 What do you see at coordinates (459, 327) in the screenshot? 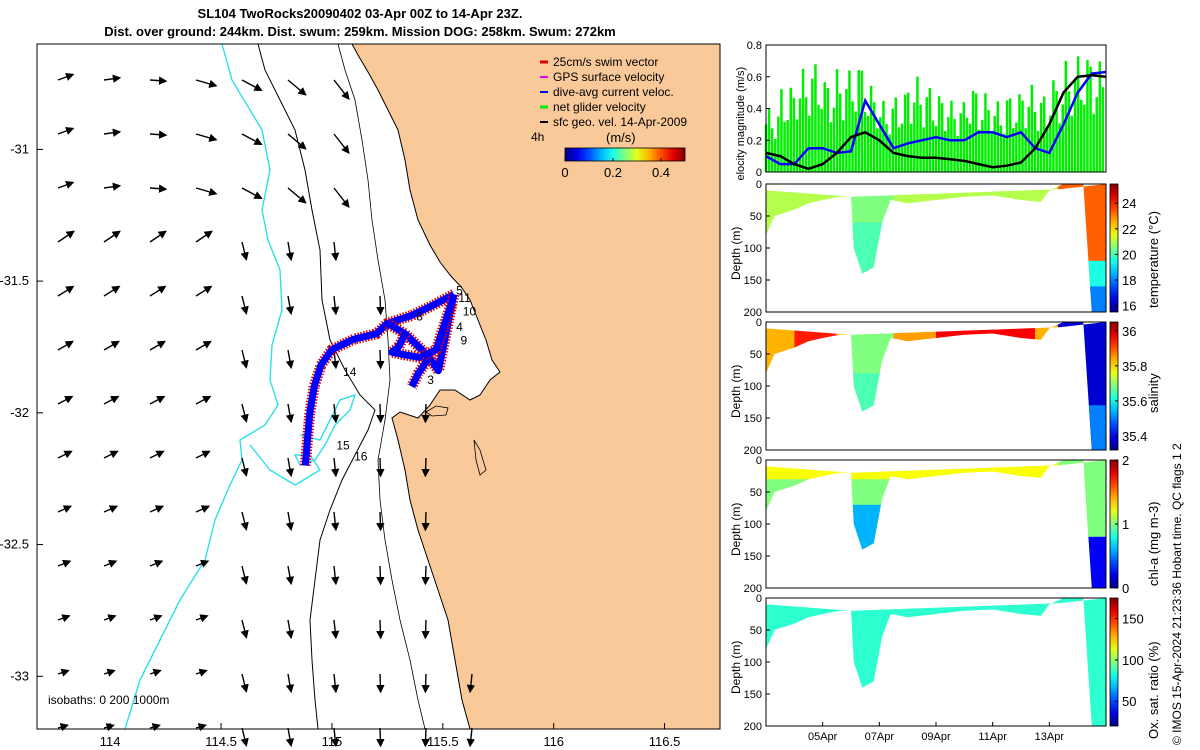
I see `track-label: 4` at bounding box center [459, 327].